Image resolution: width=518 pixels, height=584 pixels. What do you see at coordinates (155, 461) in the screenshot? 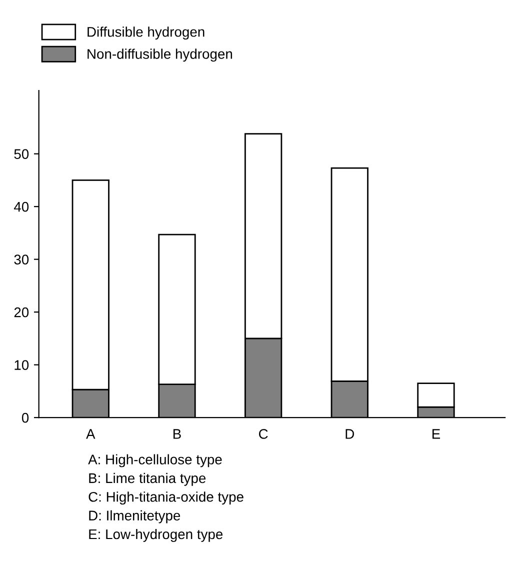
I see `text: A: High-cellulose type` at bounding box center [155, 461].